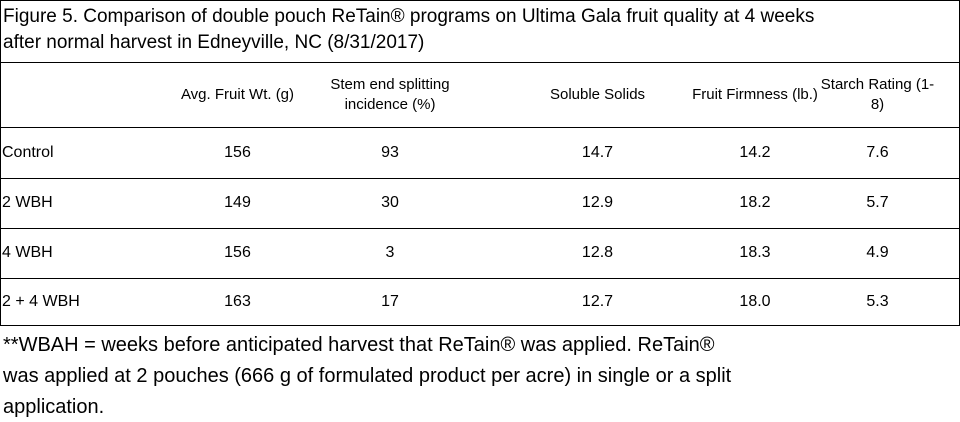  What do you see at coordinates (390, 202) in the screenshot?
I see `table-cell: 30` at bounding box center [390, 202].